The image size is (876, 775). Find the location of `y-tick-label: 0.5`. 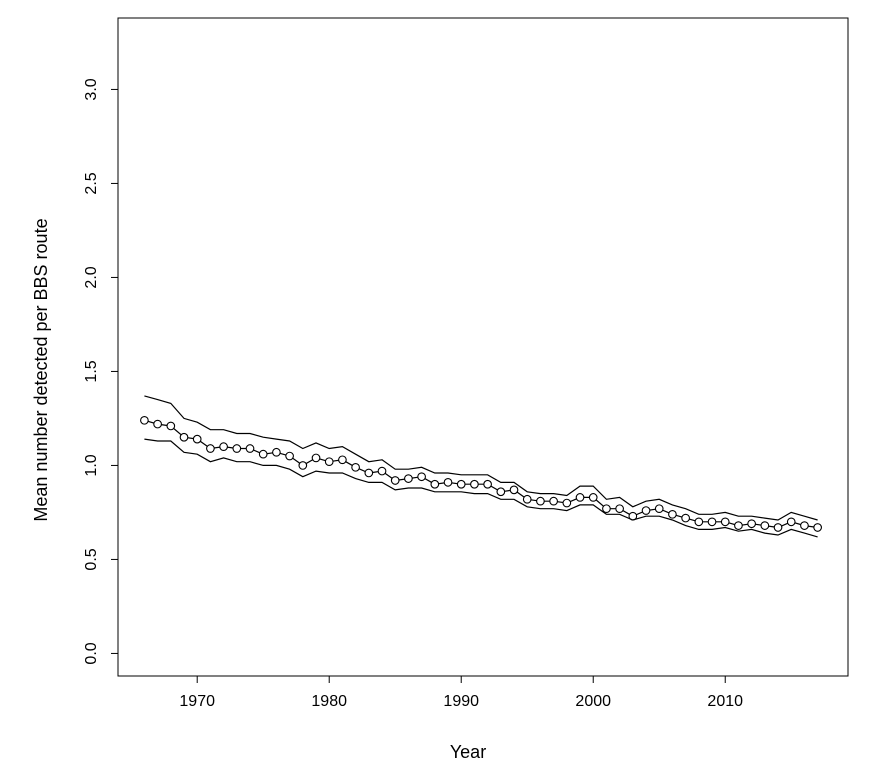

y-tick-label: 0.5 is located at coordinates (91, 559).